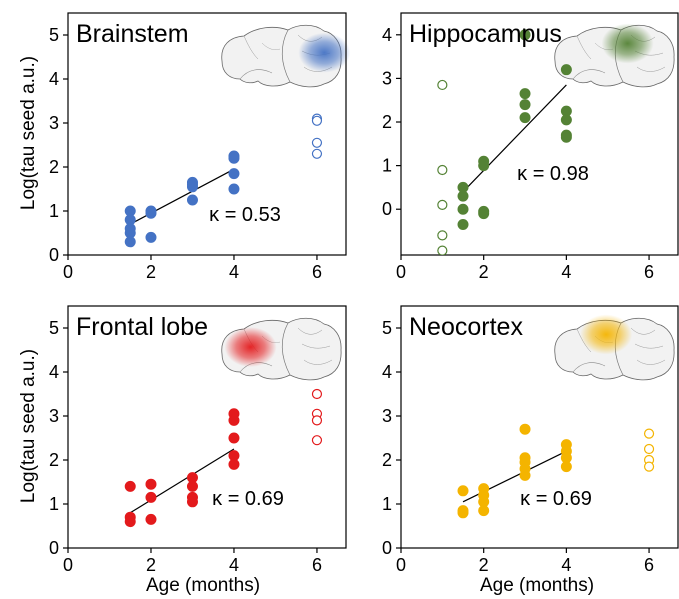  Describe the element at coordinates (54, 328) in the screenshot. I see `y-tick-label: 5` at that location.